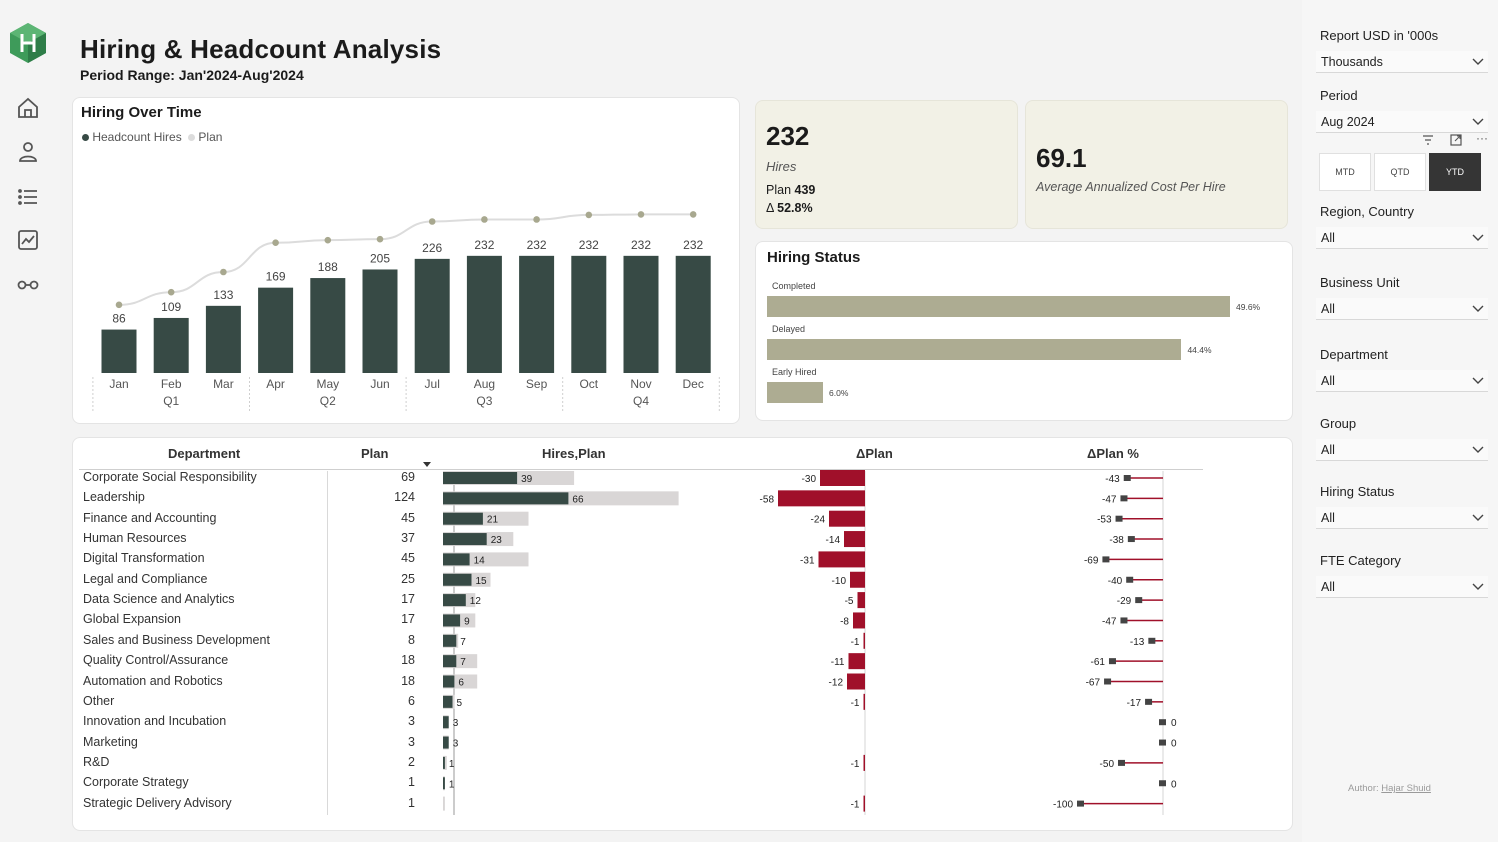  Describe the element at coordinates (574, 453) in the screenshot. I see `th-hires-plan: Hires,Plan` at that location.